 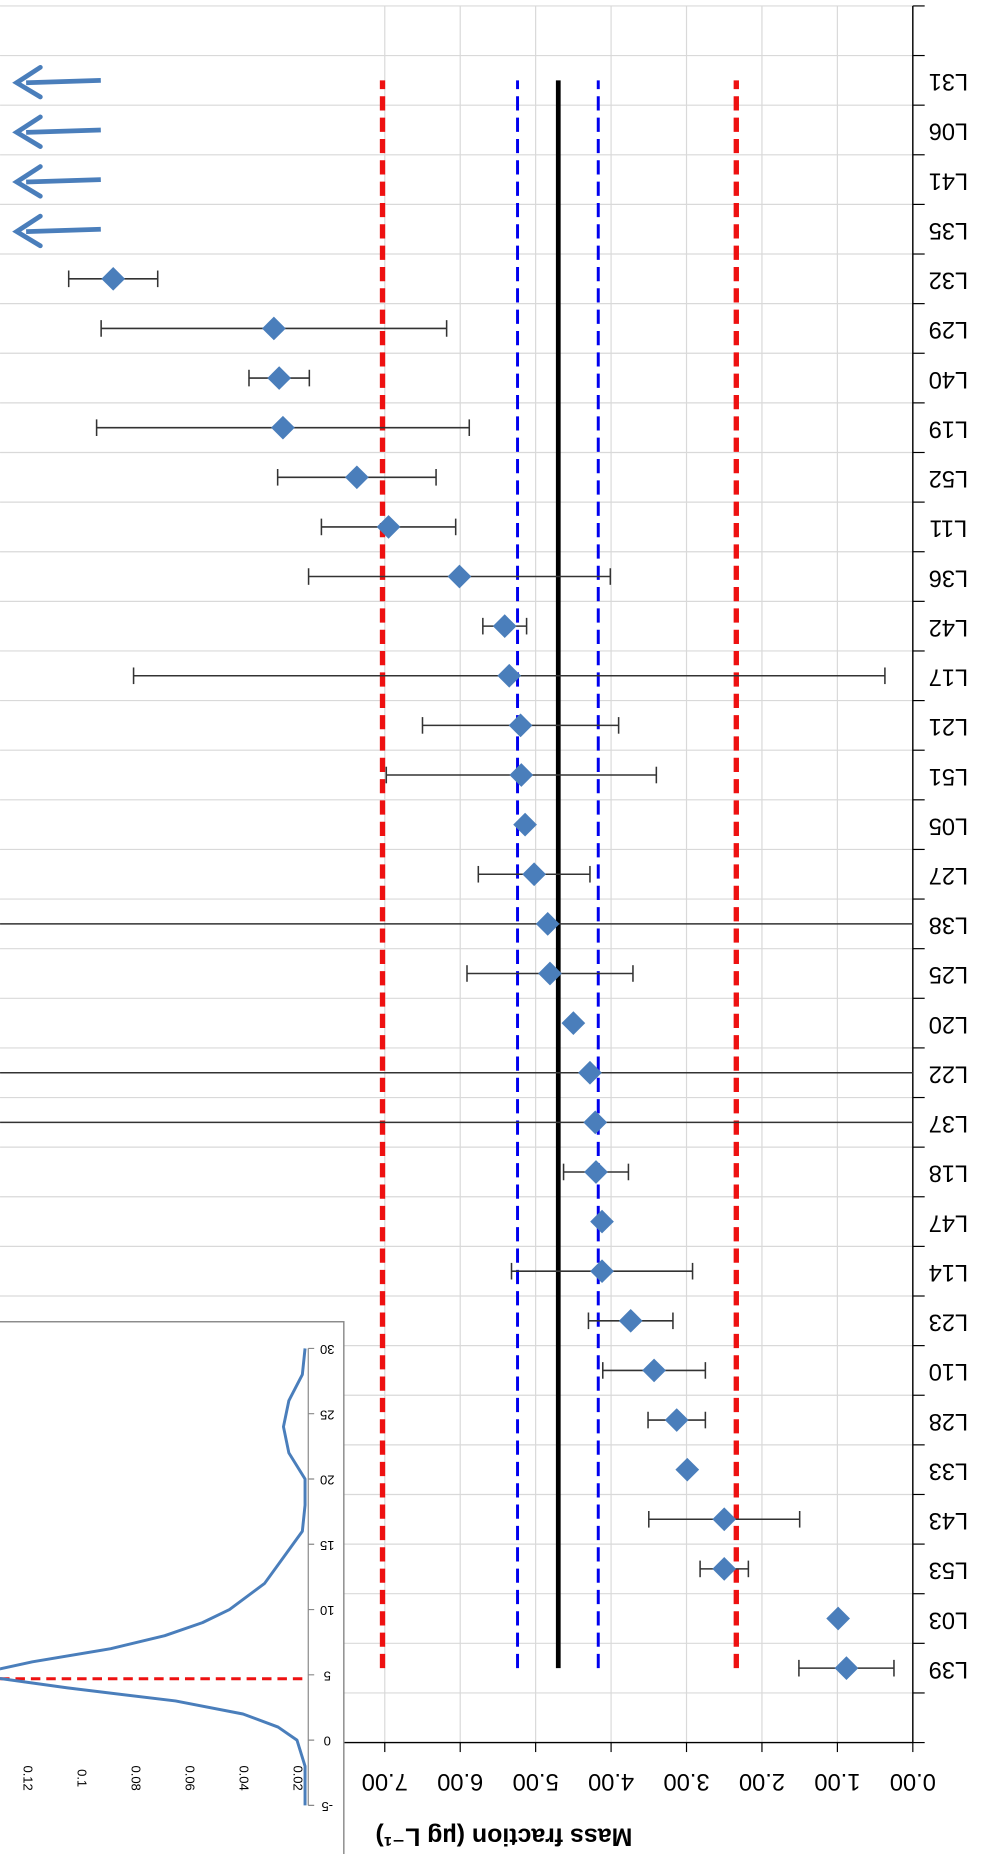 What do you see at coordinates (949, 230) in the screenshot?
I see `category-label: L35` at bounding box center [949, 230].